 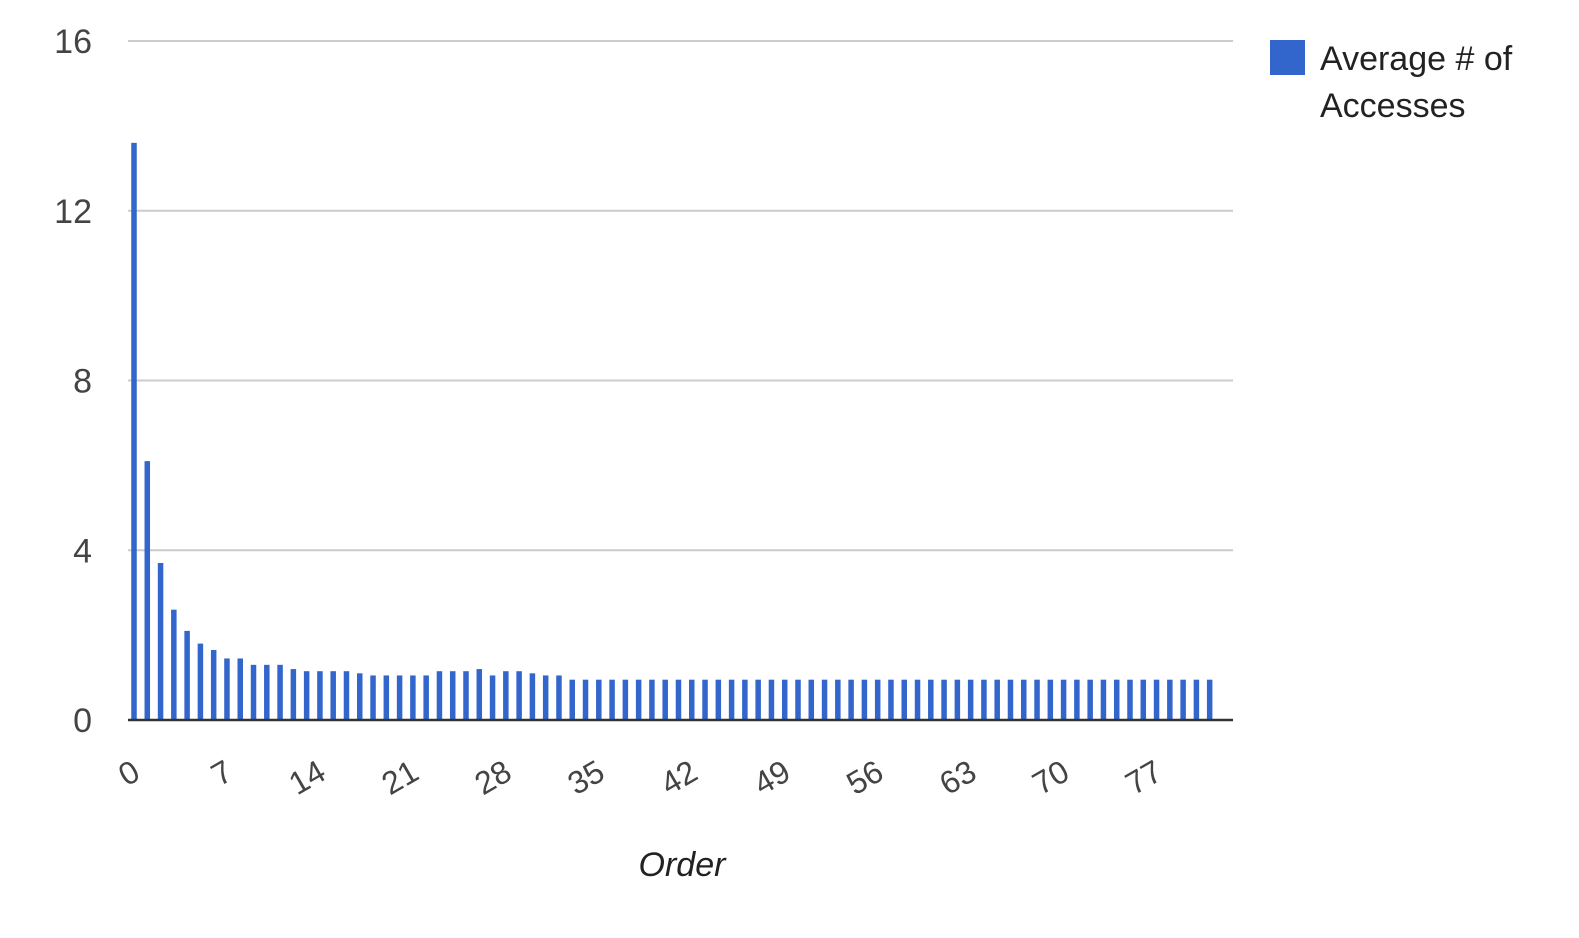 I want to click on x-tick-label: 28, so click(x=493, y=777).